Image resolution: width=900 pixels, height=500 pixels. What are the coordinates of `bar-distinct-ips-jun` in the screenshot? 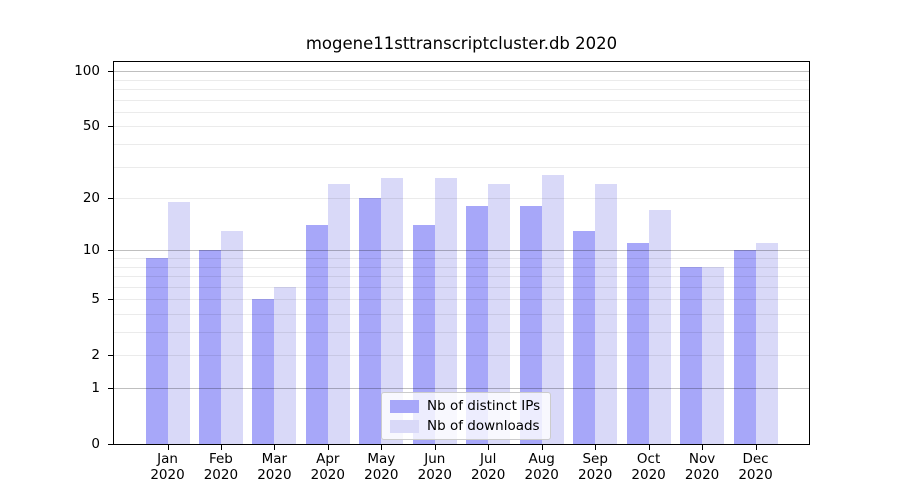 It's located at (423, 334).